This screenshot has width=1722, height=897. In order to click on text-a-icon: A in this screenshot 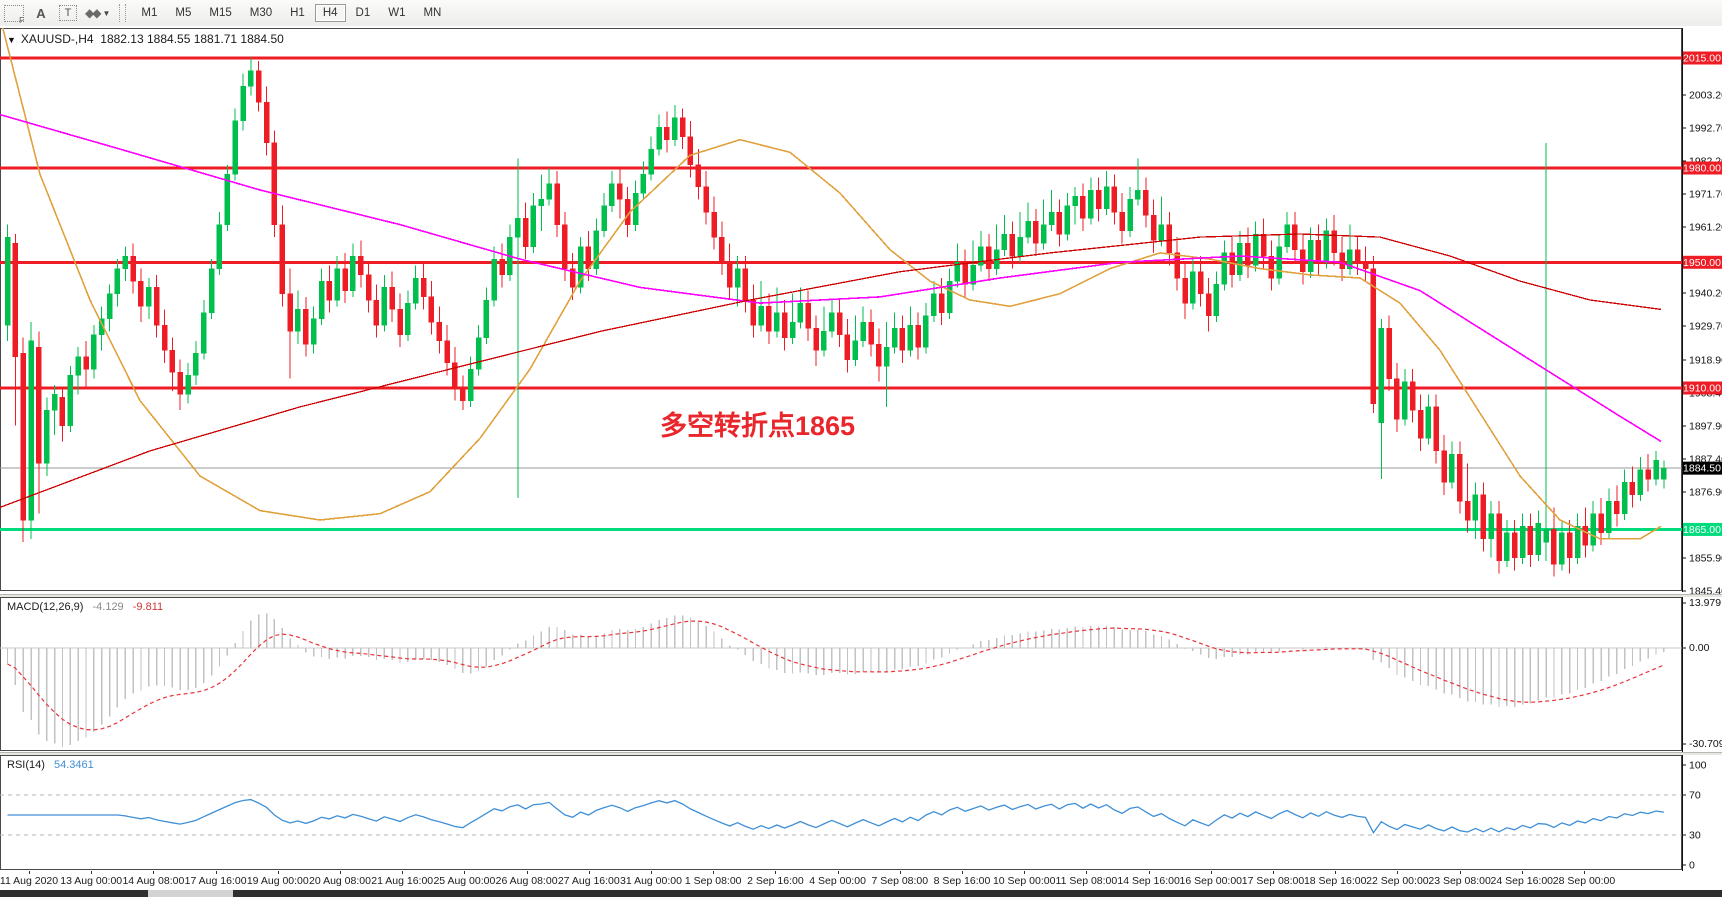, I will do `click(41, 13)`.